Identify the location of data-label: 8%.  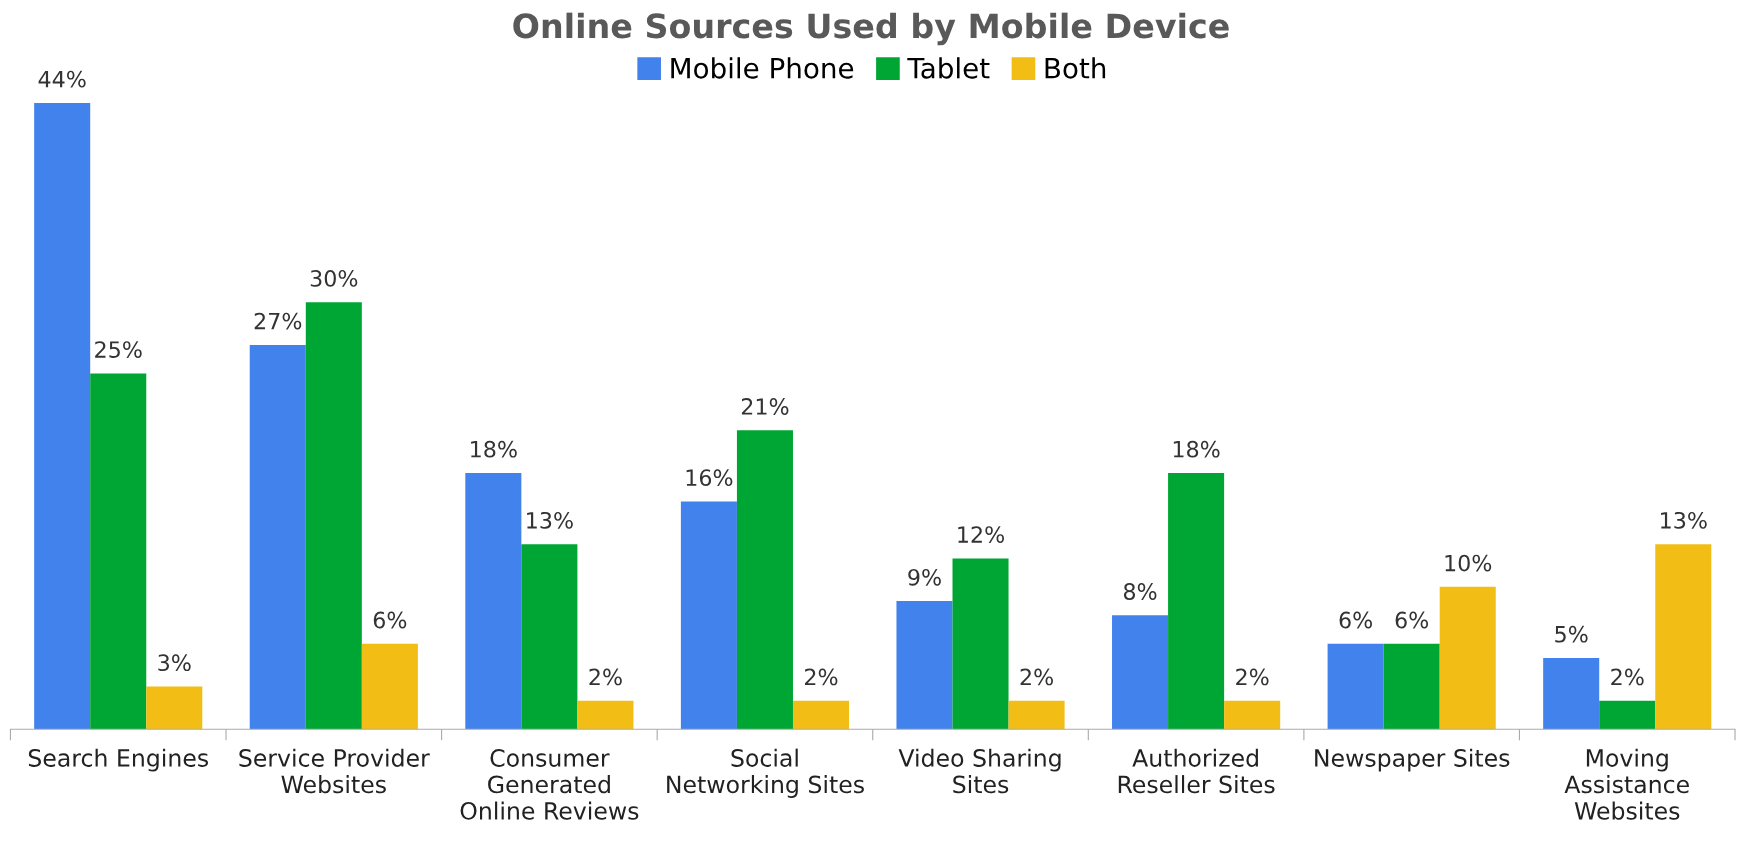
(1140, 591).